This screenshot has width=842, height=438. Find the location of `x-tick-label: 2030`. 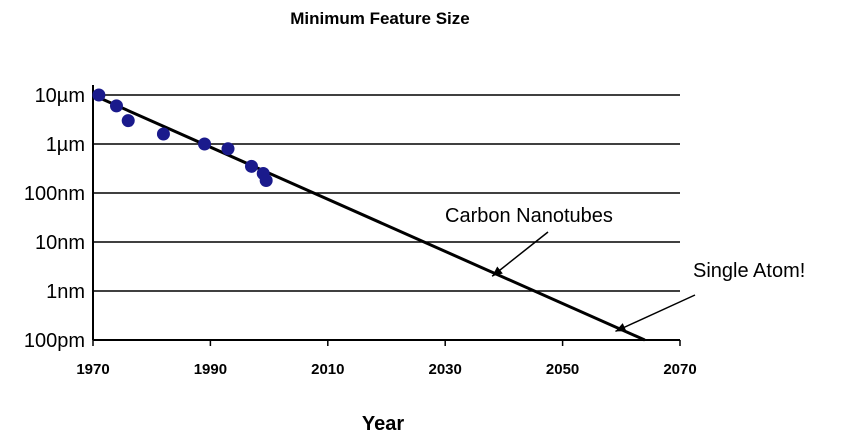

x-tick-label: 2030 is located at coordinates (445, 369).